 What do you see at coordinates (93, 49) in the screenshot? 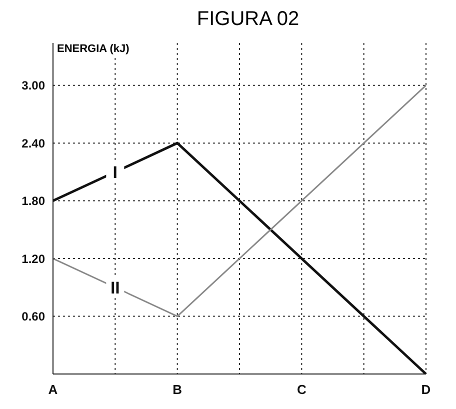
I see `y-axis-title: ENERGIA (kJ)` at bounding box center [93, 49].